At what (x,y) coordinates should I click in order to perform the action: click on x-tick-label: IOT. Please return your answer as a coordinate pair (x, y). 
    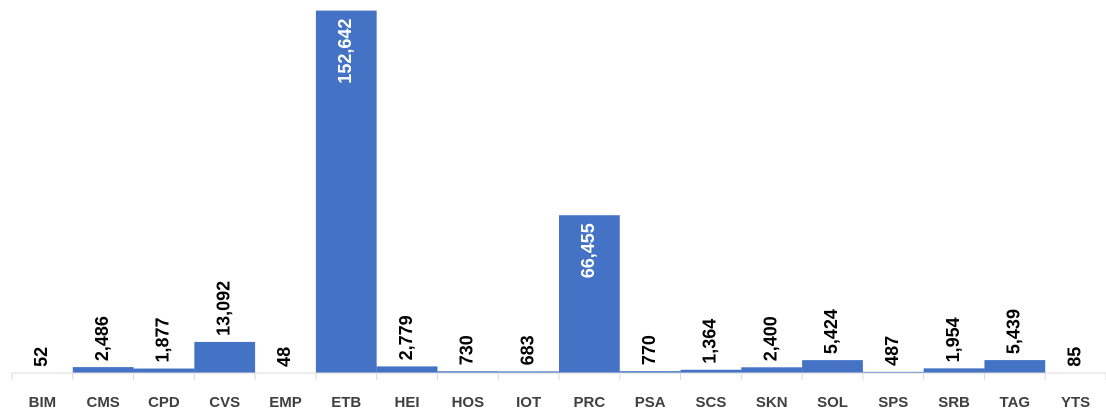
    Looking at the image, I should click on (528, 402).